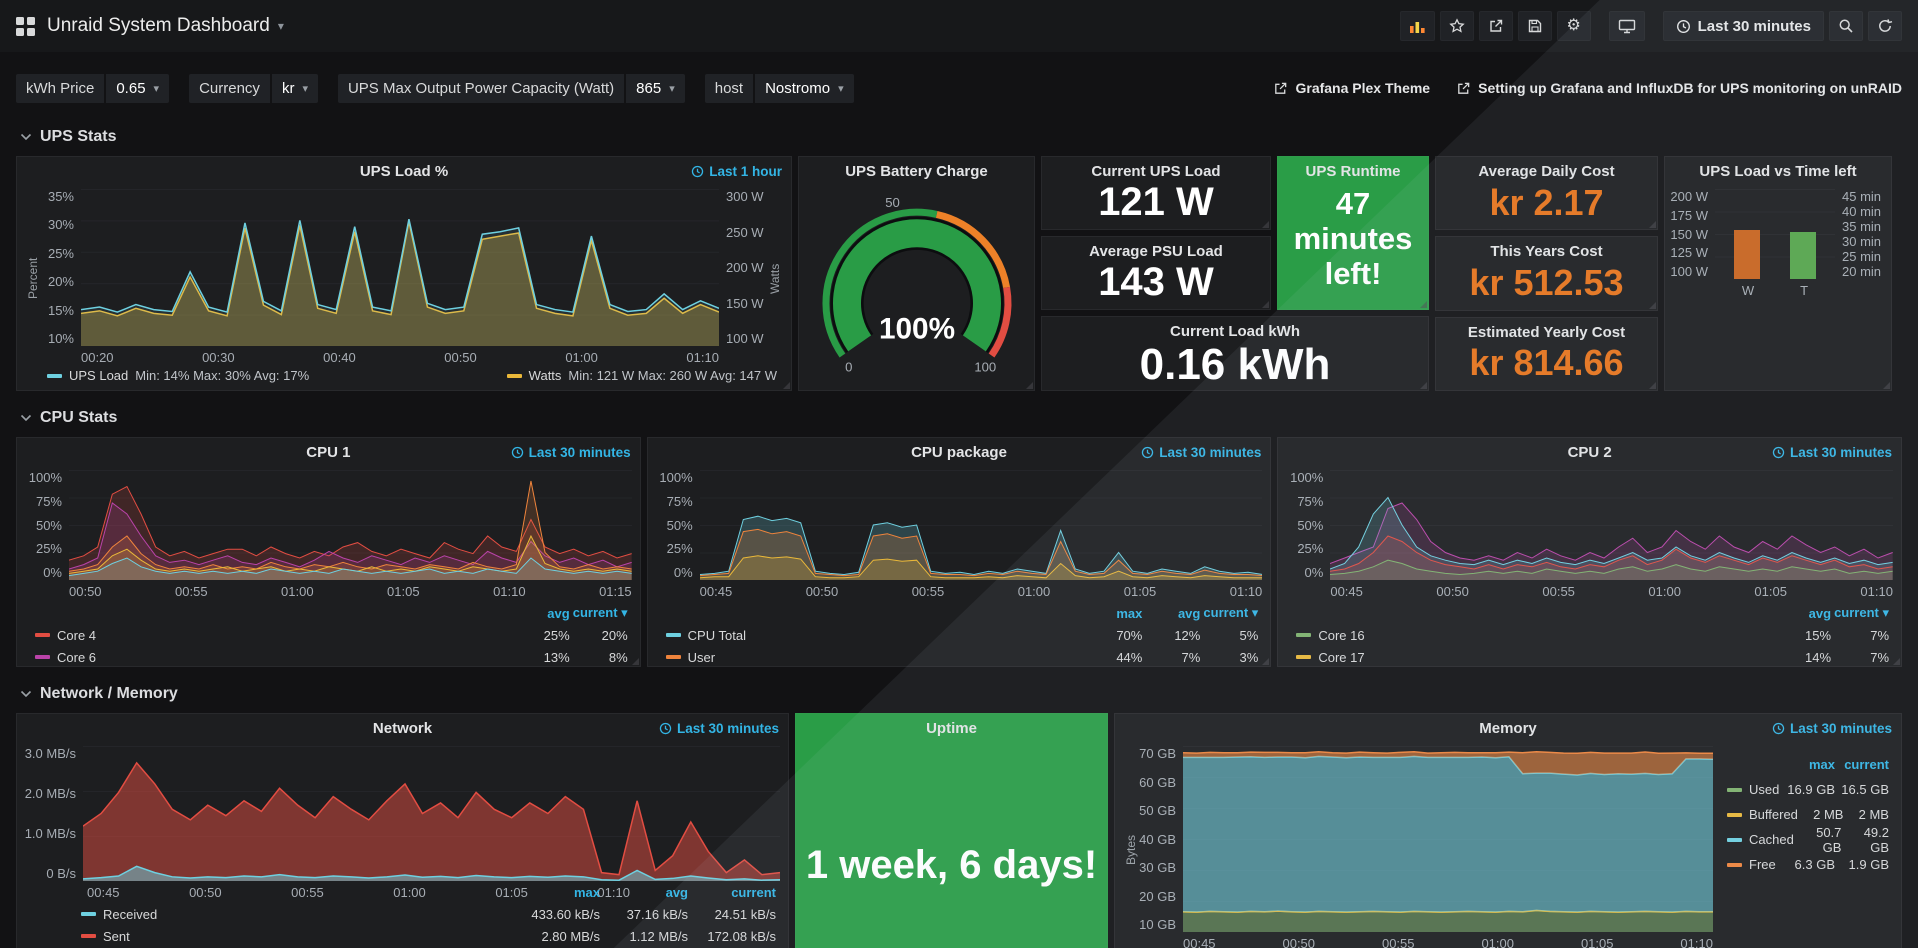 This screenshot has height=948, width=1918. I want to click on stat-title: UPS Runtime, so click(1353, 171).